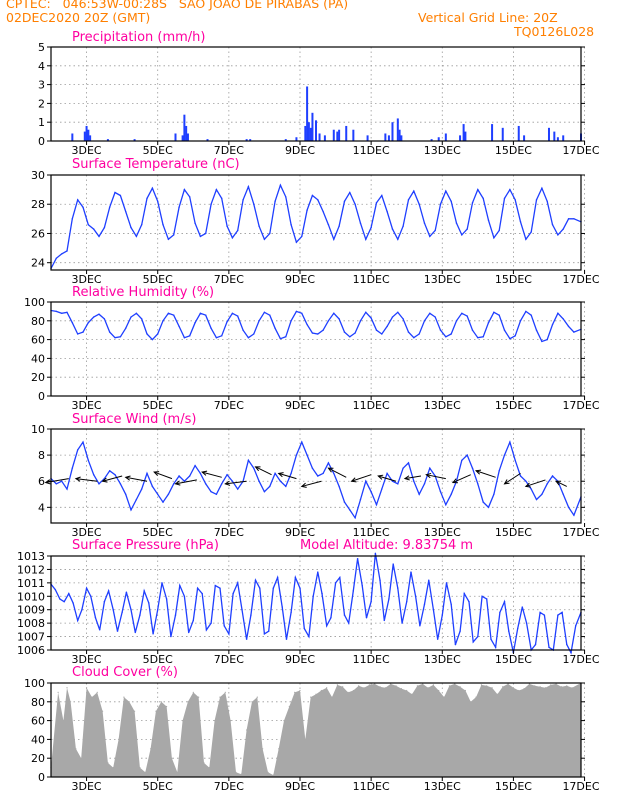 This screenshot has width=618, height=800. What do you see at coordinates (41, 66) in the screenshot?
I see `precip-ytick-label: 4` at bounding box center [41, 66].